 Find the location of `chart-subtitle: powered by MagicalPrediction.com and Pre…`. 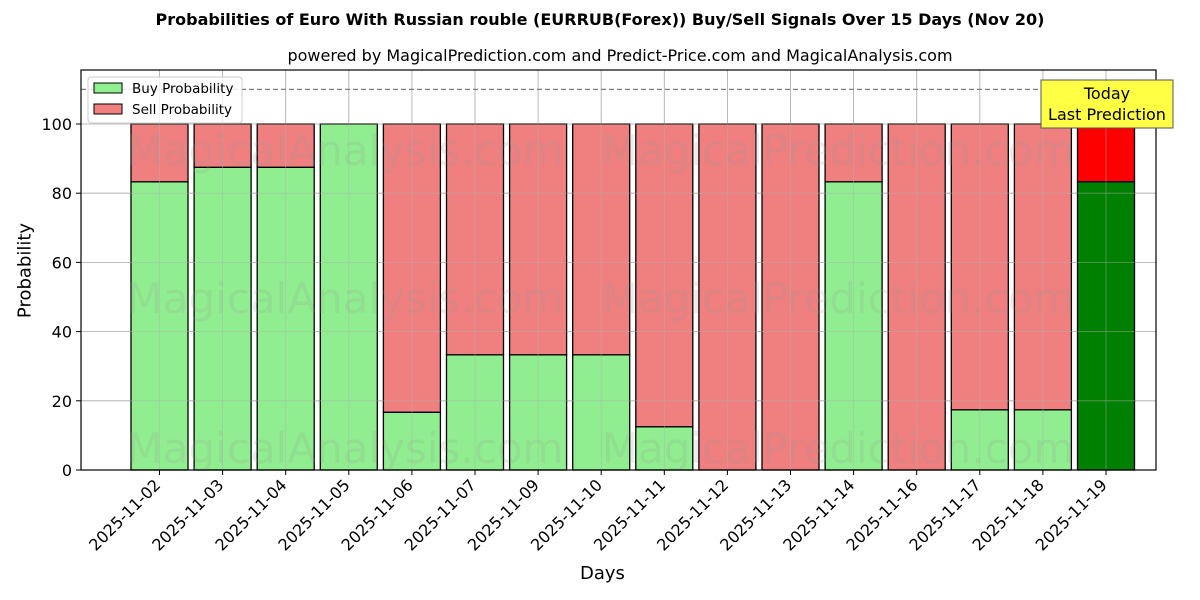

chart-subtitle: powered by MagicalPrediction.com and Pre… is located at coordinates (620, 55).